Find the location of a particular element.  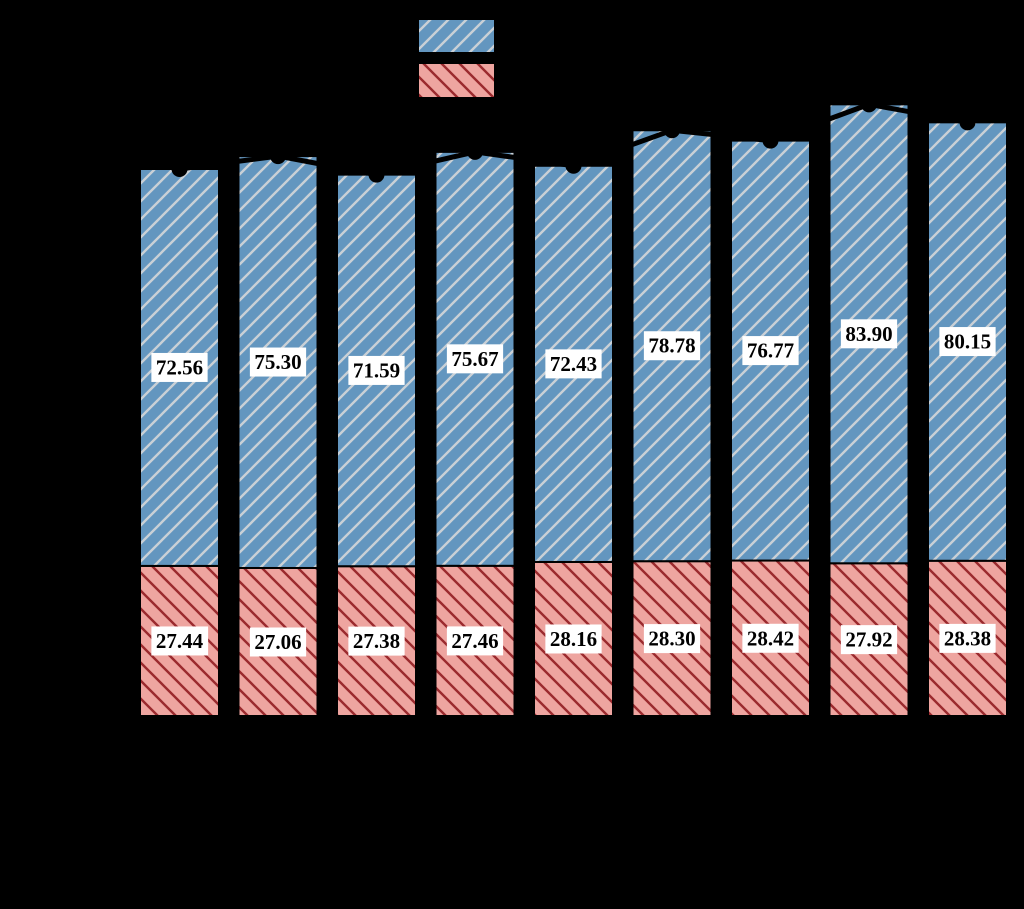

blue-value-label-text: 76.77 is located at coordinates (770, 351).